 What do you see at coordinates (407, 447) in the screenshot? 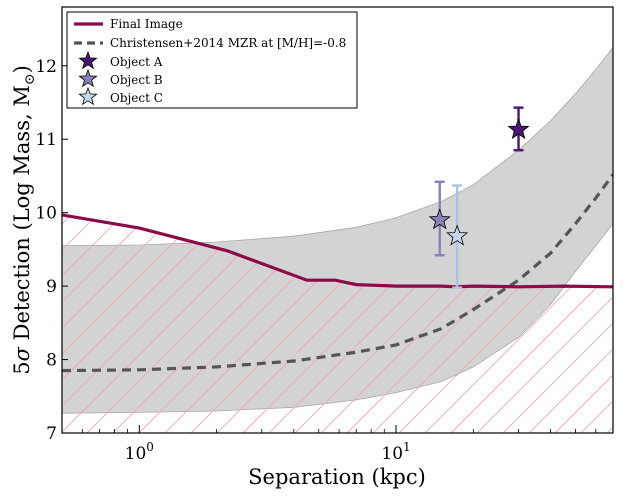
I see `x-tick-exponent: 1` at bounding box center [407, 447].